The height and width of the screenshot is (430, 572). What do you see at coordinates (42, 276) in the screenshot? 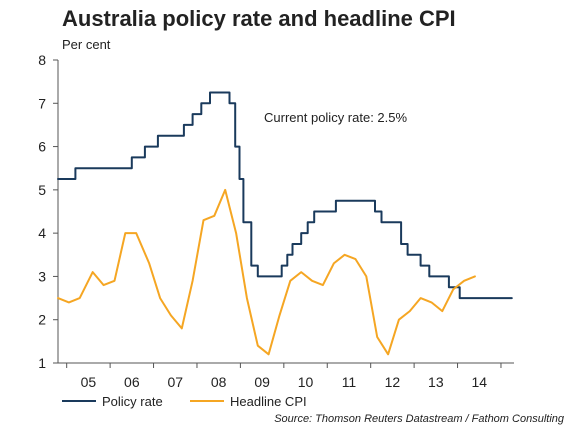
I see `y-tick-label: 3` at bounding box center [42, 276].